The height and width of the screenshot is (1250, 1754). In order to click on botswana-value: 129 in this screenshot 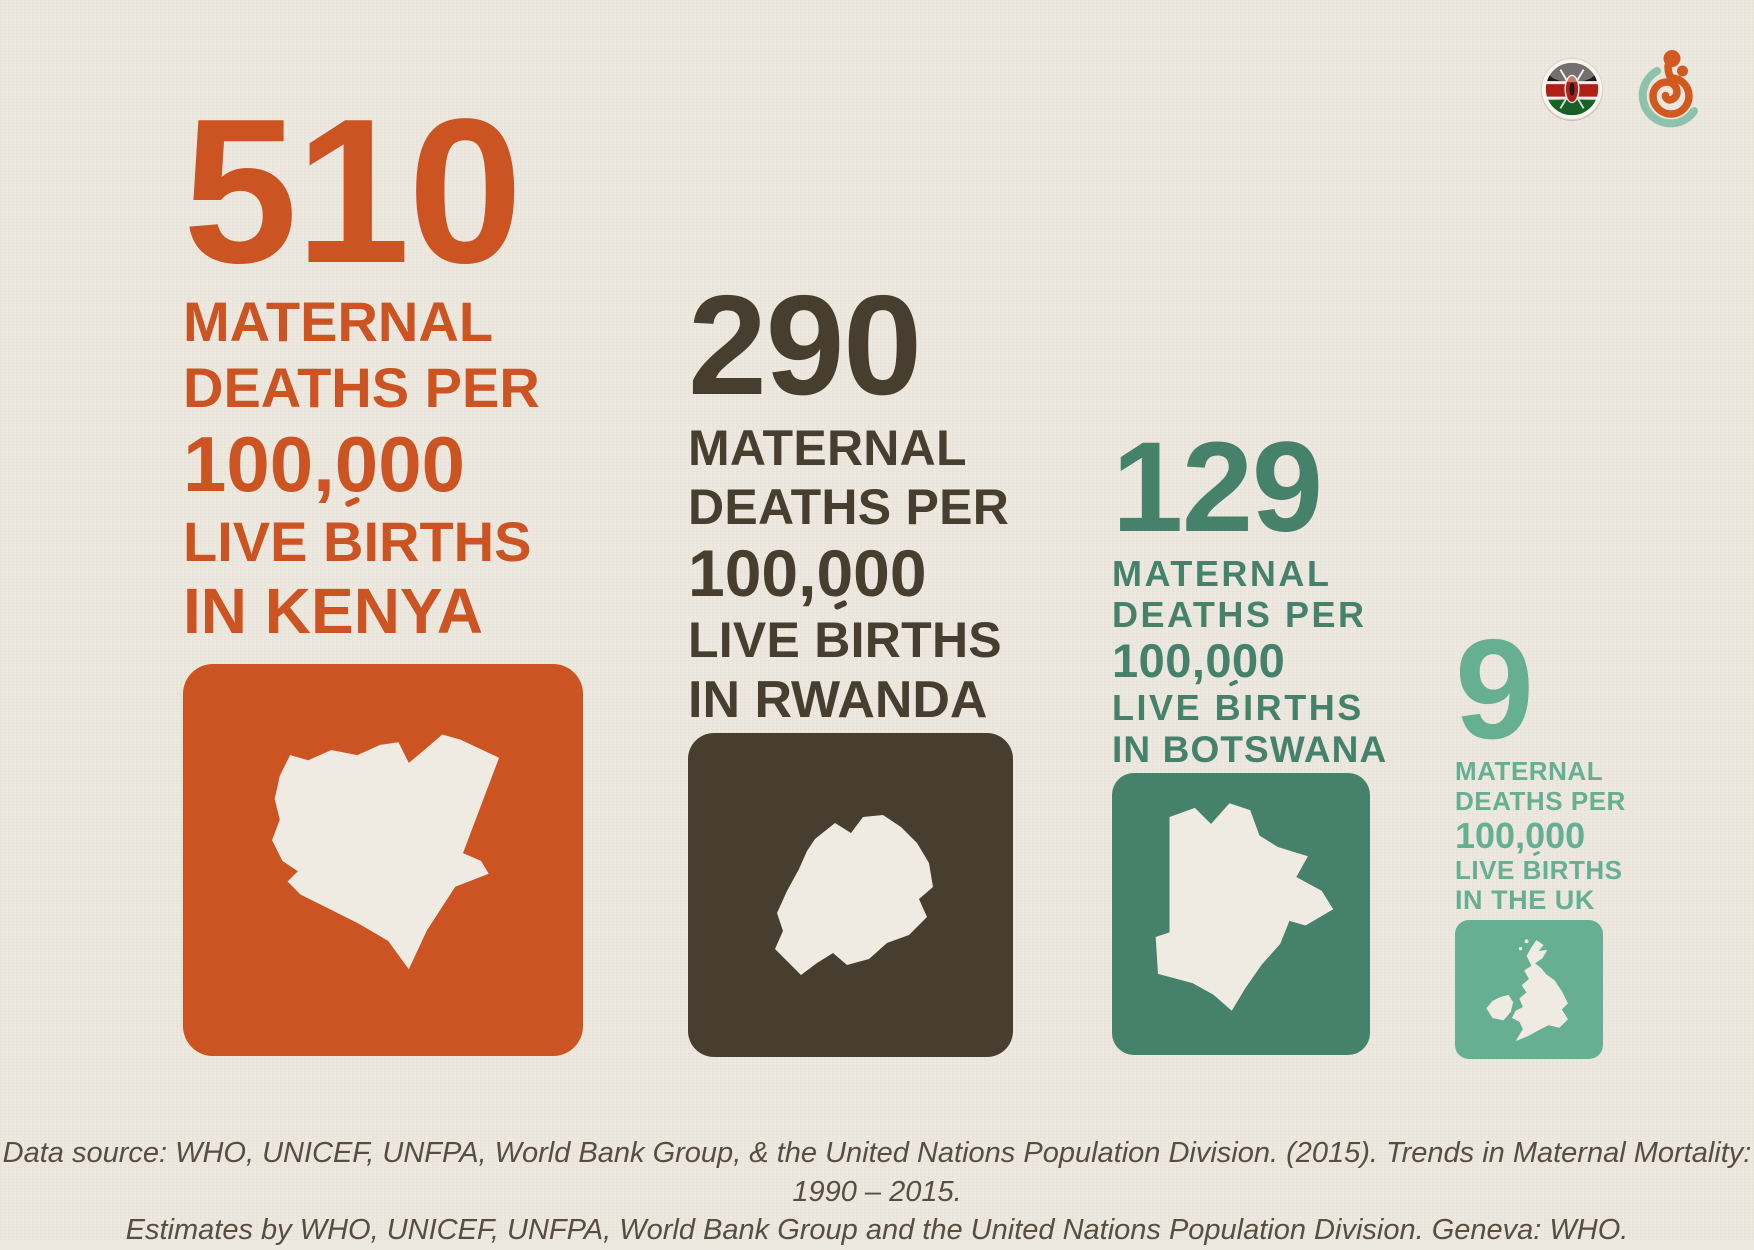, I will do `click(1217, 487)`.